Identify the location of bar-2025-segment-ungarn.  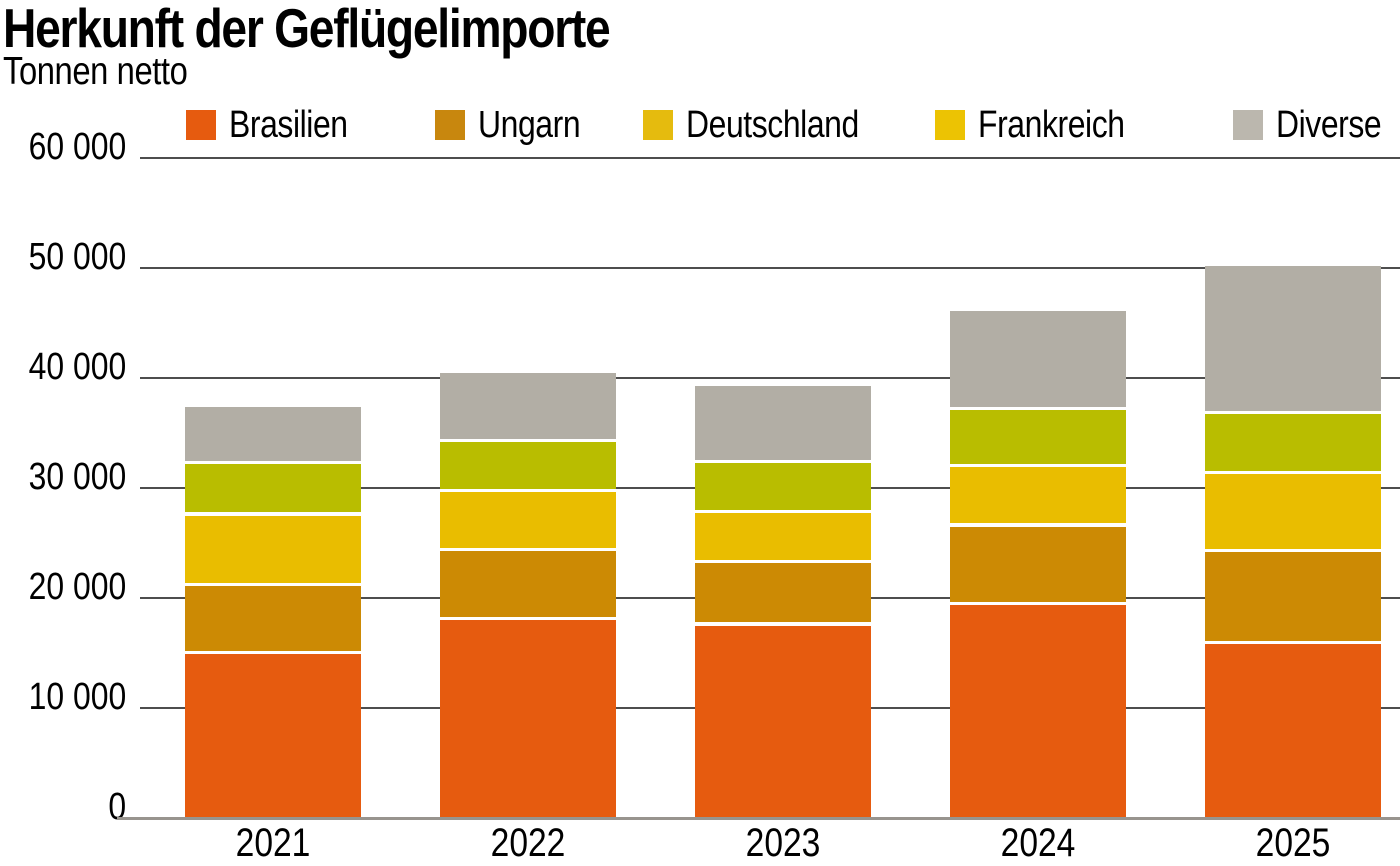
(1293, 598).